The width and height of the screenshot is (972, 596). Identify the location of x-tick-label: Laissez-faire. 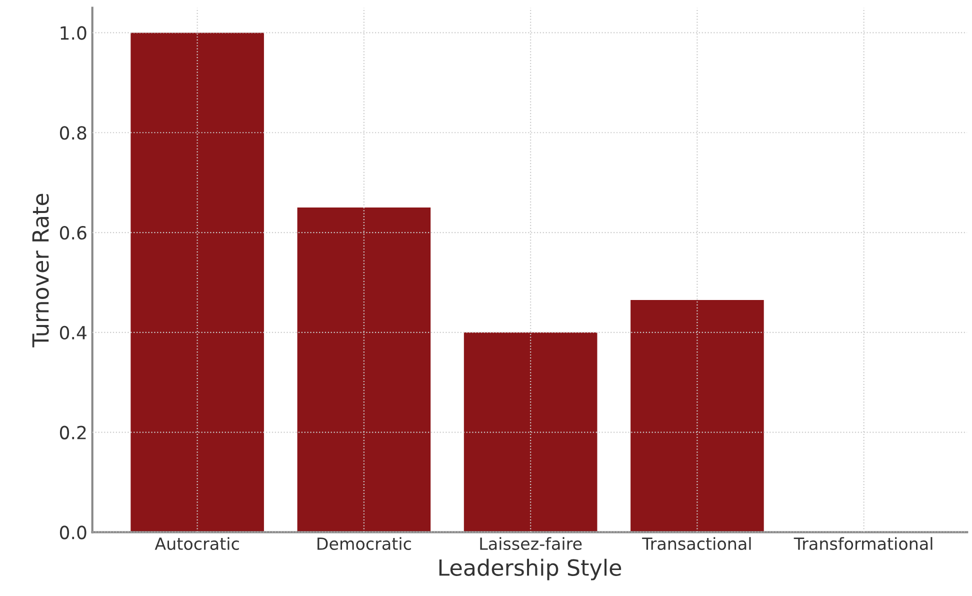
(531, 543).